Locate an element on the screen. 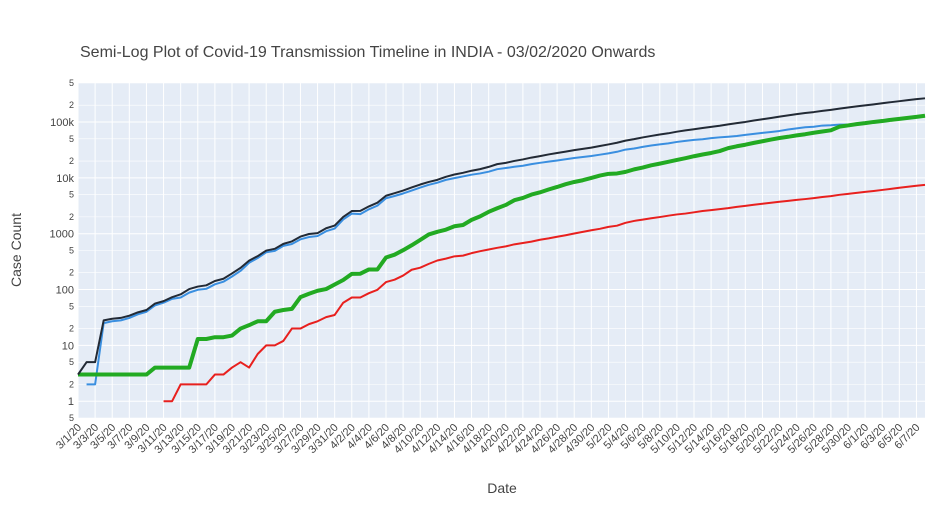 This screenshot has width=945, height=519. y-tick-label: 100k is located at coordinates (62, 123).